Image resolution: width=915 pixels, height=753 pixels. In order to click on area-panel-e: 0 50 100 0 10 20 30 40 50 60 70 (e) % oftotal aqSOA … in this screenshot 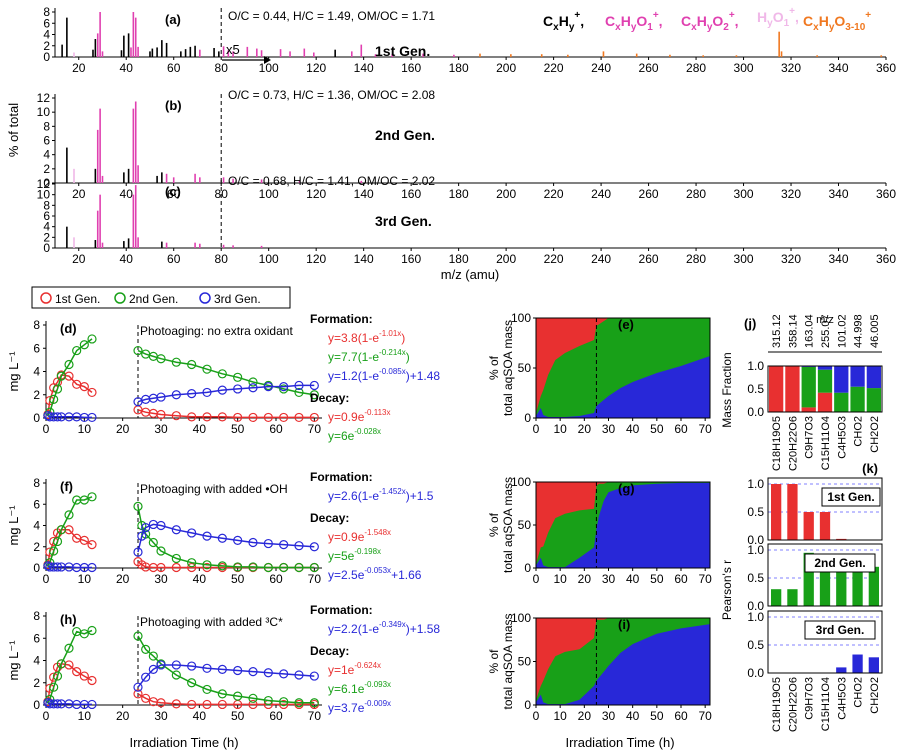, I will do `click(599, 373)`.